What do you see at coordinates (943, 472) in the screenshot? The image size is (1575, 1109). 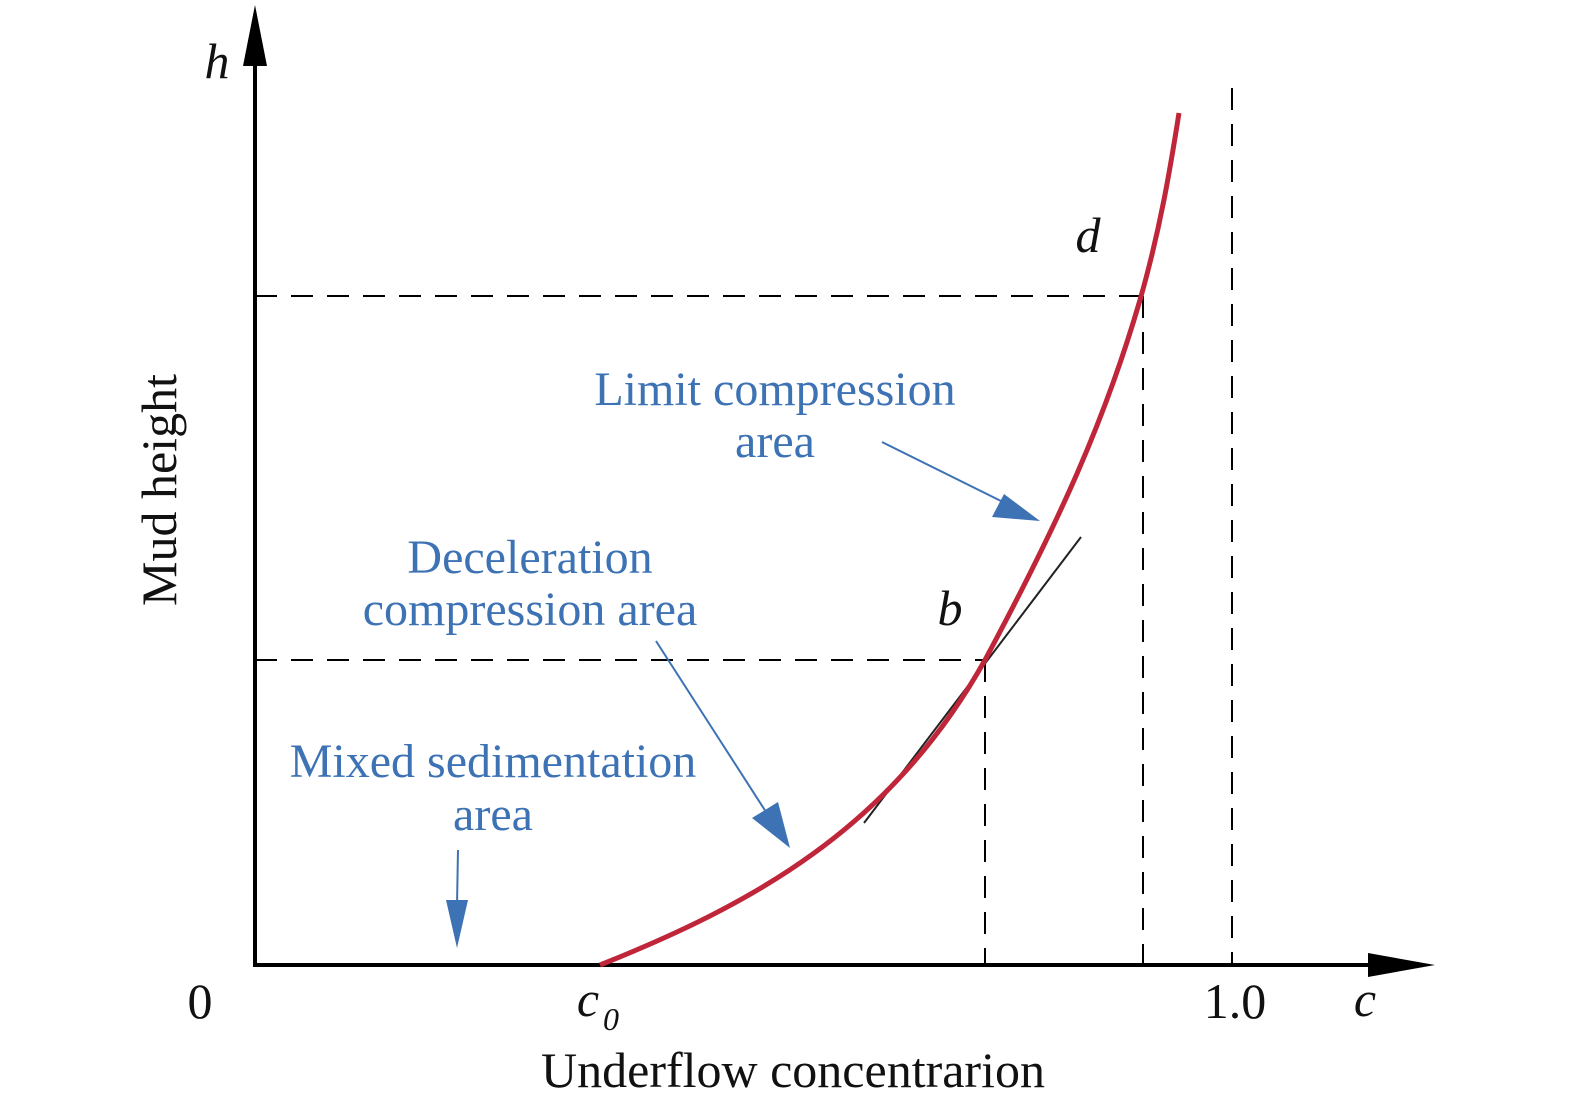 I see `limit-arrow-shaft` at bounding box center [943, 472].